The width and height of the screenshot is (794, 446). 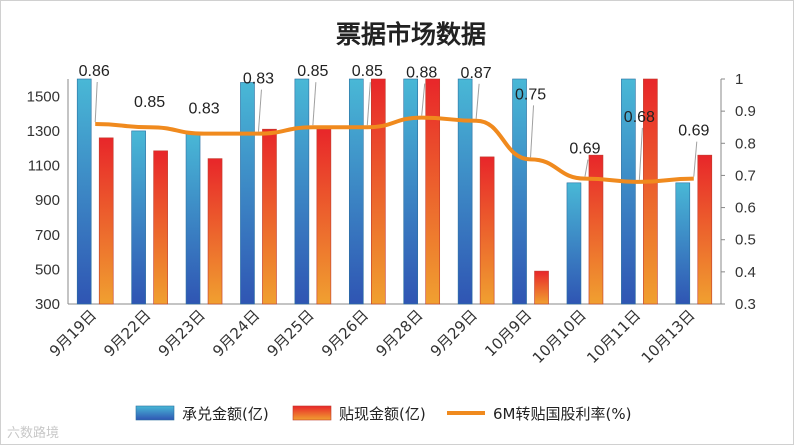 I want to click on x-tick-label: 10月10日, so click(x=559, y=336).